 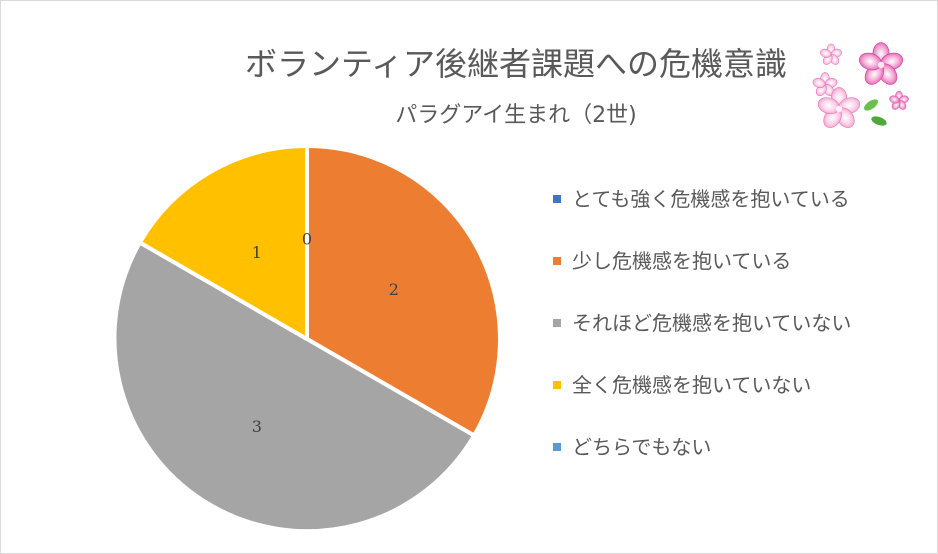 What do you see at coordinates (257, 426) in the screenshot?
I see `slice-data-label: 3` at bounding box center [257, 426].